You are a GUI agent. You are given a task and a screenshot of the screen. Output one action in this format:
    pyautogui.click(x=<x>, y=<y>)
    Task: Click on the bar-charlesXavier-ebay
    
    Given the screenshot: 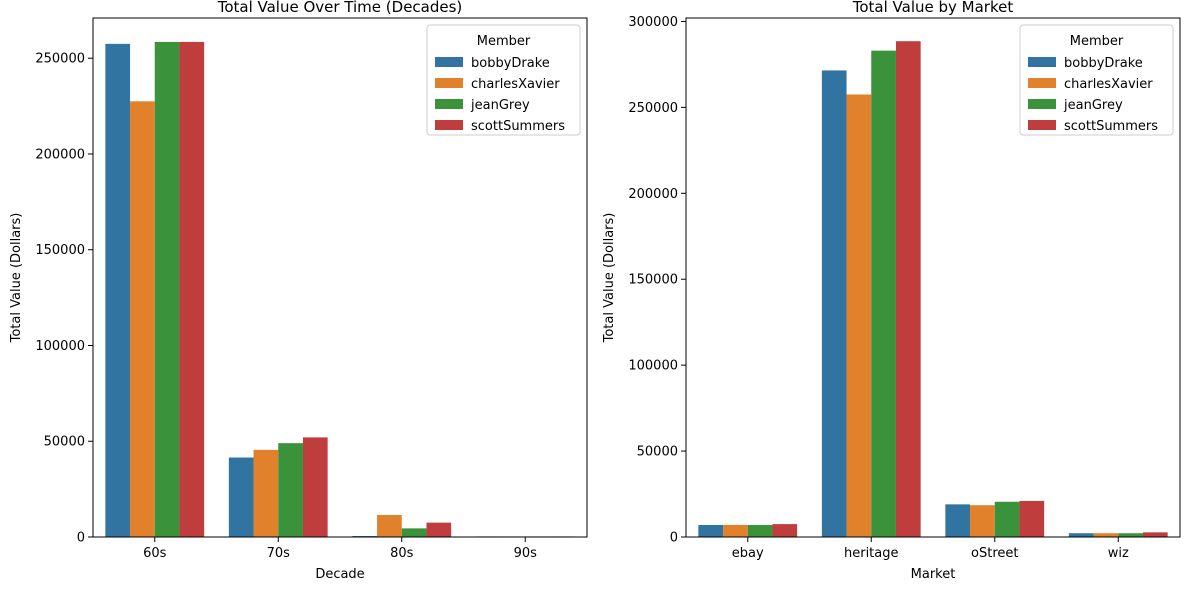 What is the action you would take?
    pyautogui.click(x=735, y=530)
    